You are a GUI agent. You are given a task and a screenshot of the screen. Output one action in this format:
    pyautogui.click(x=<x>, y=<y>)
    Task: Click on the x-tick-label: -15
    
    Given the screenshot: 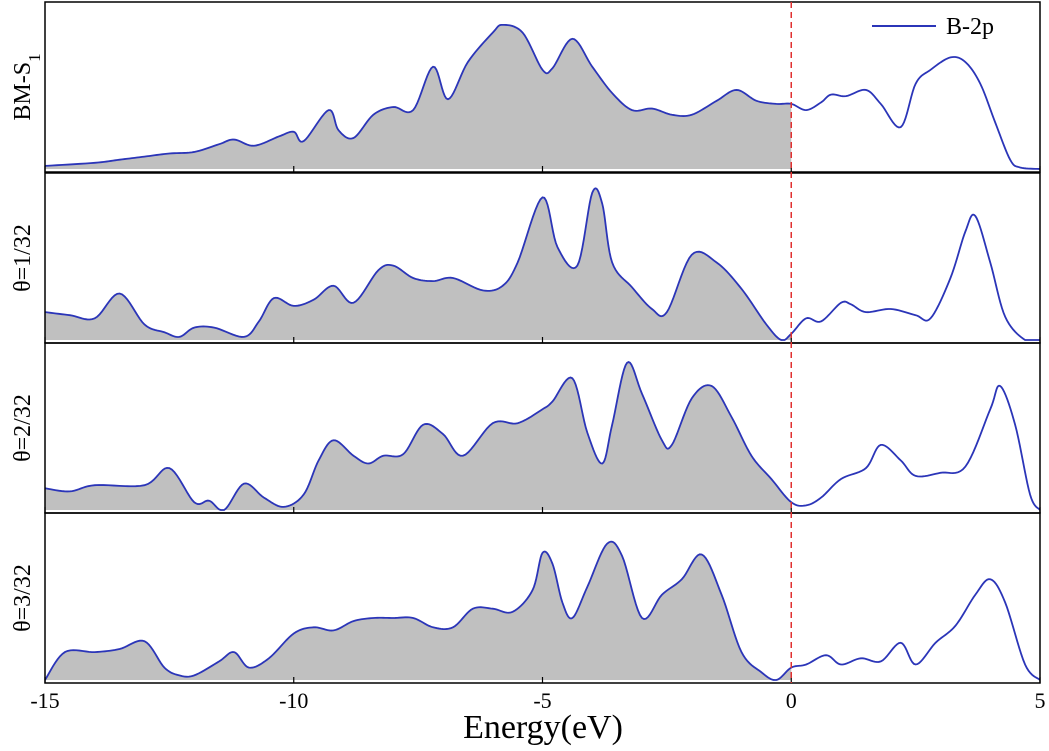 What is the action you would take?
    pyautogui.click(x=44, y=700)
    